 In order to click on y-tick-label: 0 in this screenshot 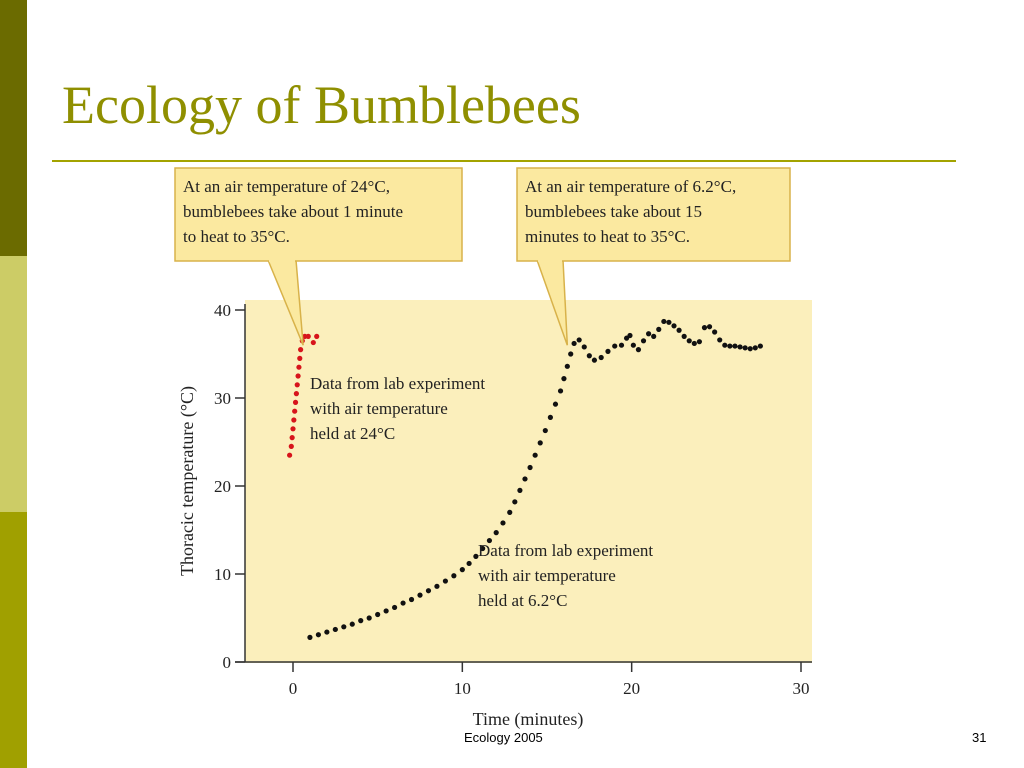, I will do `click(227, 662)`.